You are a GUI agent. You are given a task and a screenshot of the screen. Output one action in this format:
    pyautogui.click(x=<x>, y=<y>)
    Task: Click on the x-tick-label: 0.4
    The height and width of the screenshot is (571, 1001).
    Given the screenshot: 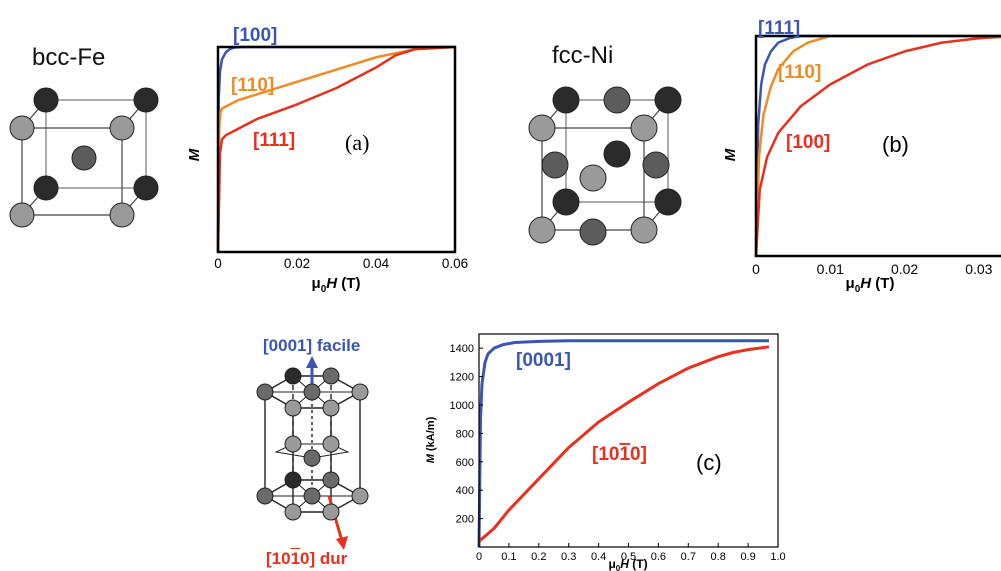 What is the action you would take?
    pyautogui.click(x=598, y=557)
    